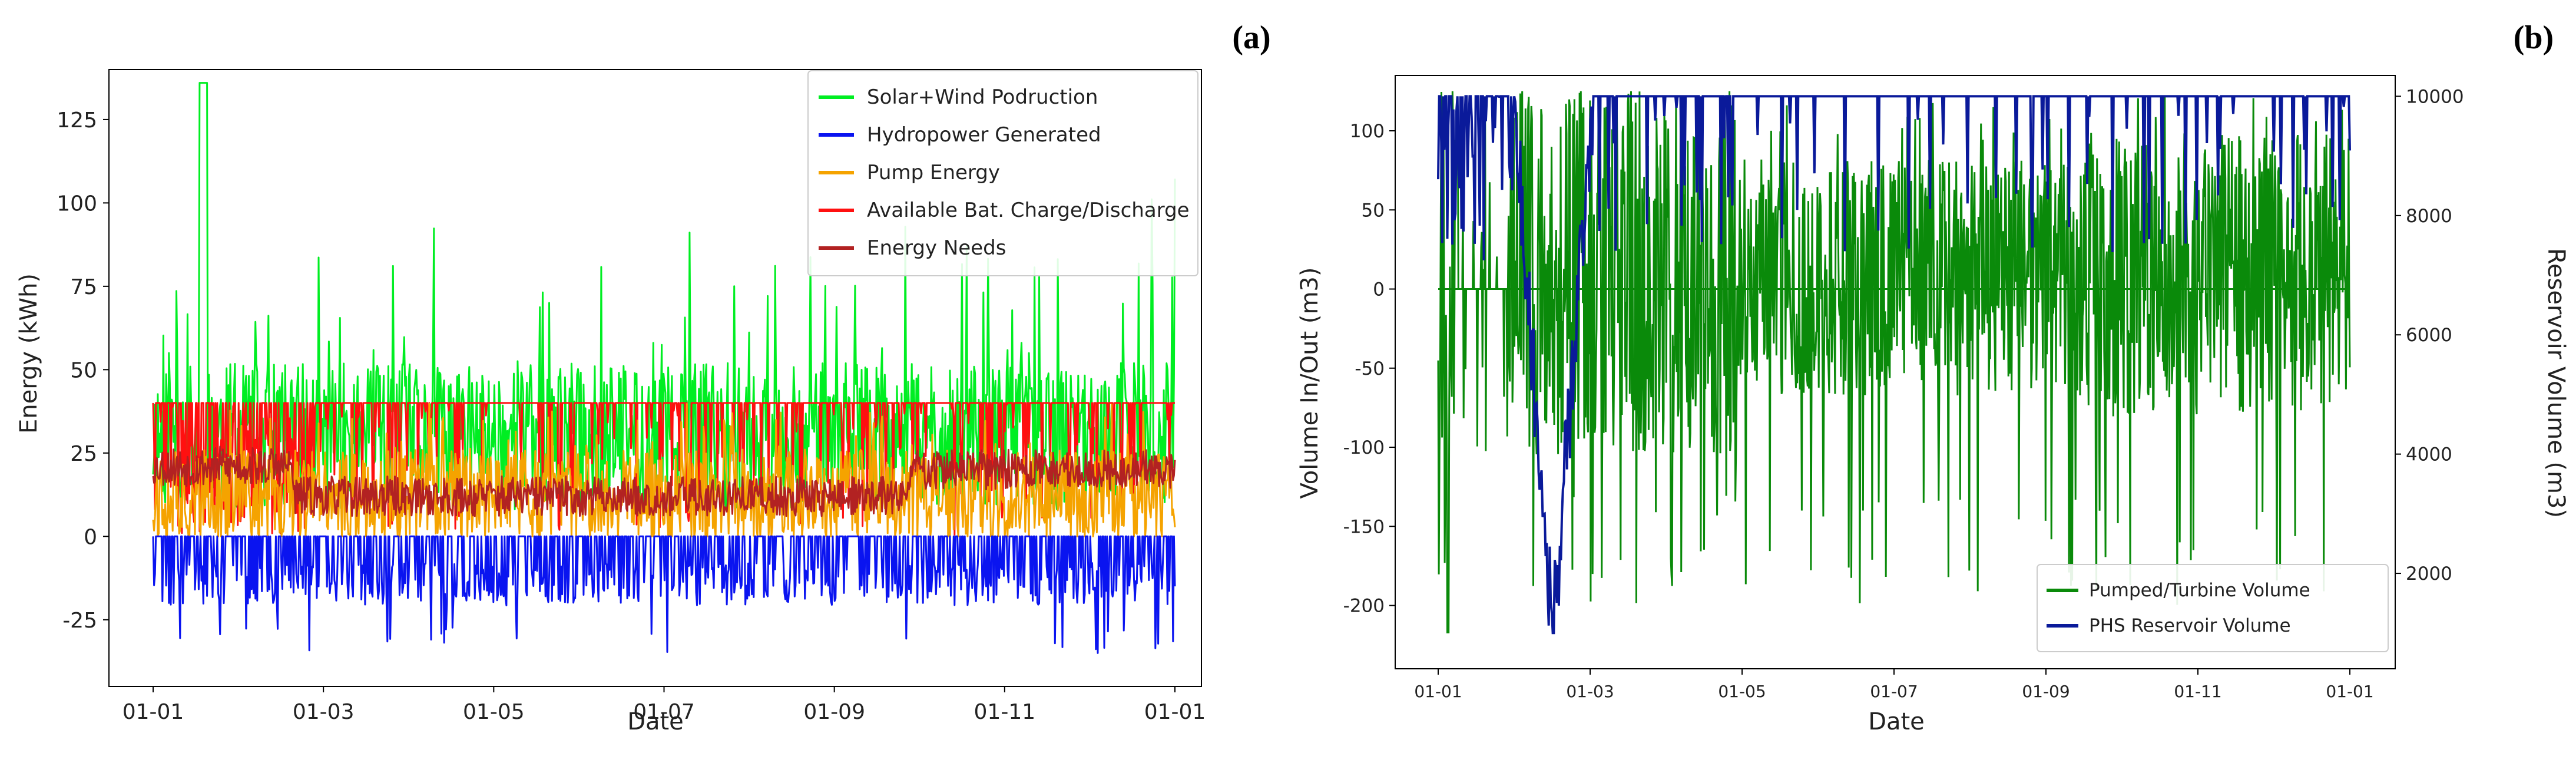  I want to click on y-tick-label-b: -150, so click(1364, 526).